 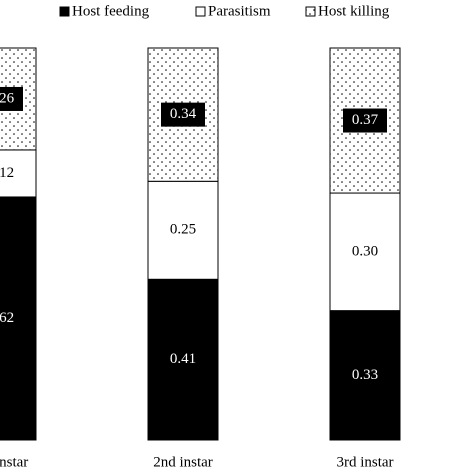 I want to click on legend-label: Host feeding, so click(x=111, y=11).